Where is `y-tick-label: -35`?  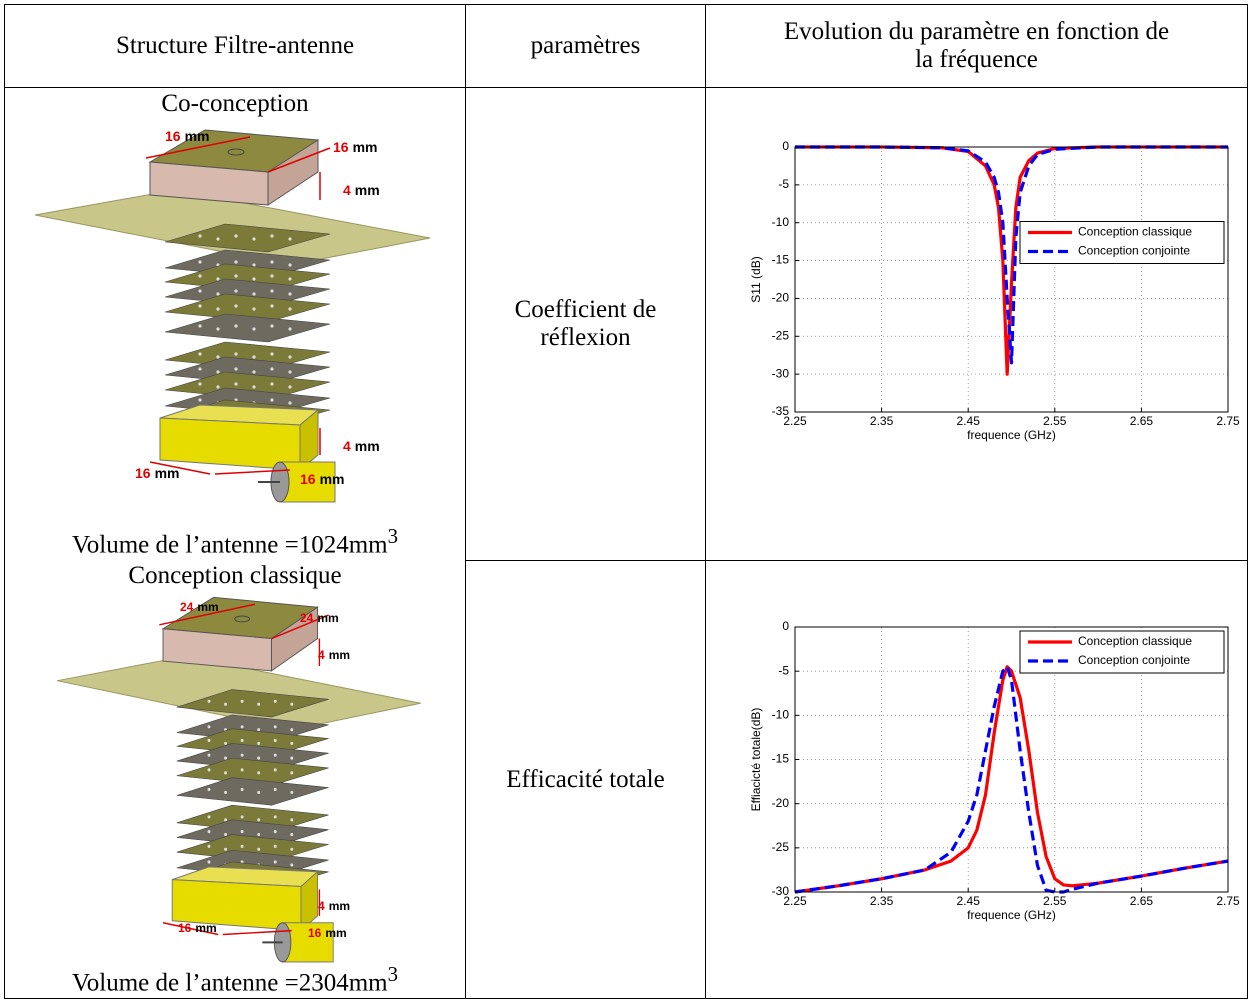
y-tick-label: -35 is located at coordinates (781, 411).